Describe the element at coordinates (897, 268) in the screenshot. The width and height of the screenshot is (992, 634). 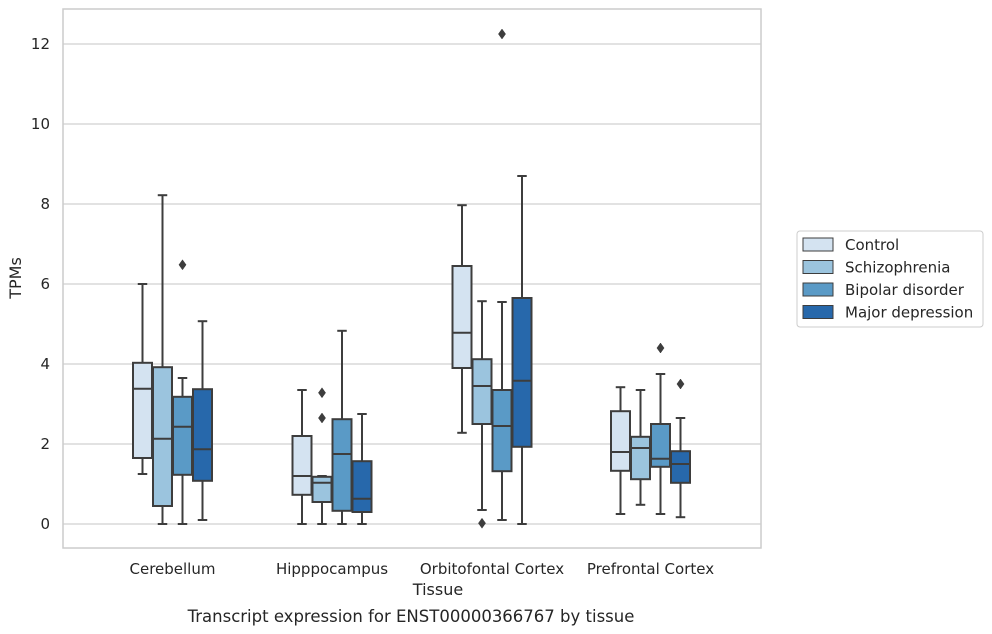
I see `legend-label: Schizophrenia` at that location.